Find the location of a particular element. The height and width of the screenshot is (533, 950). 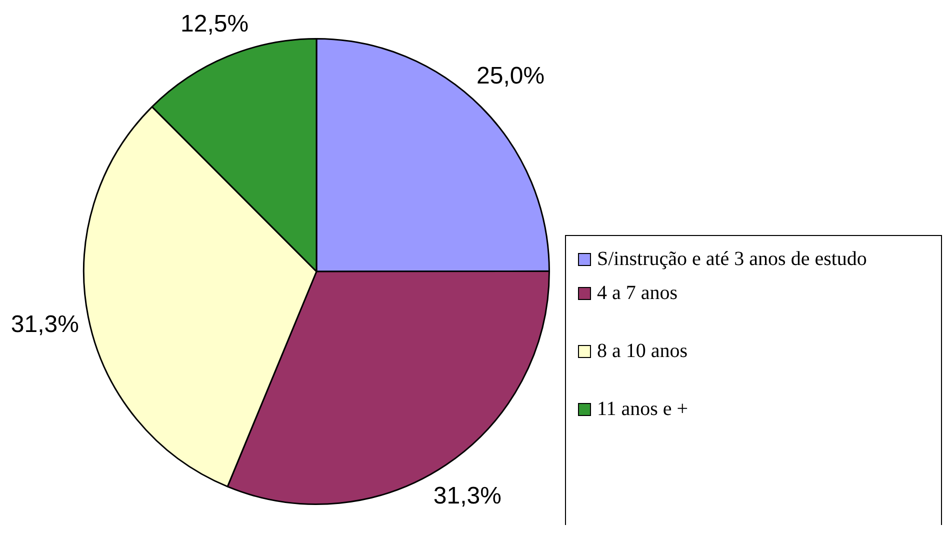

legend-label: 4 a 7 anos is located at coordinates (637, 293).